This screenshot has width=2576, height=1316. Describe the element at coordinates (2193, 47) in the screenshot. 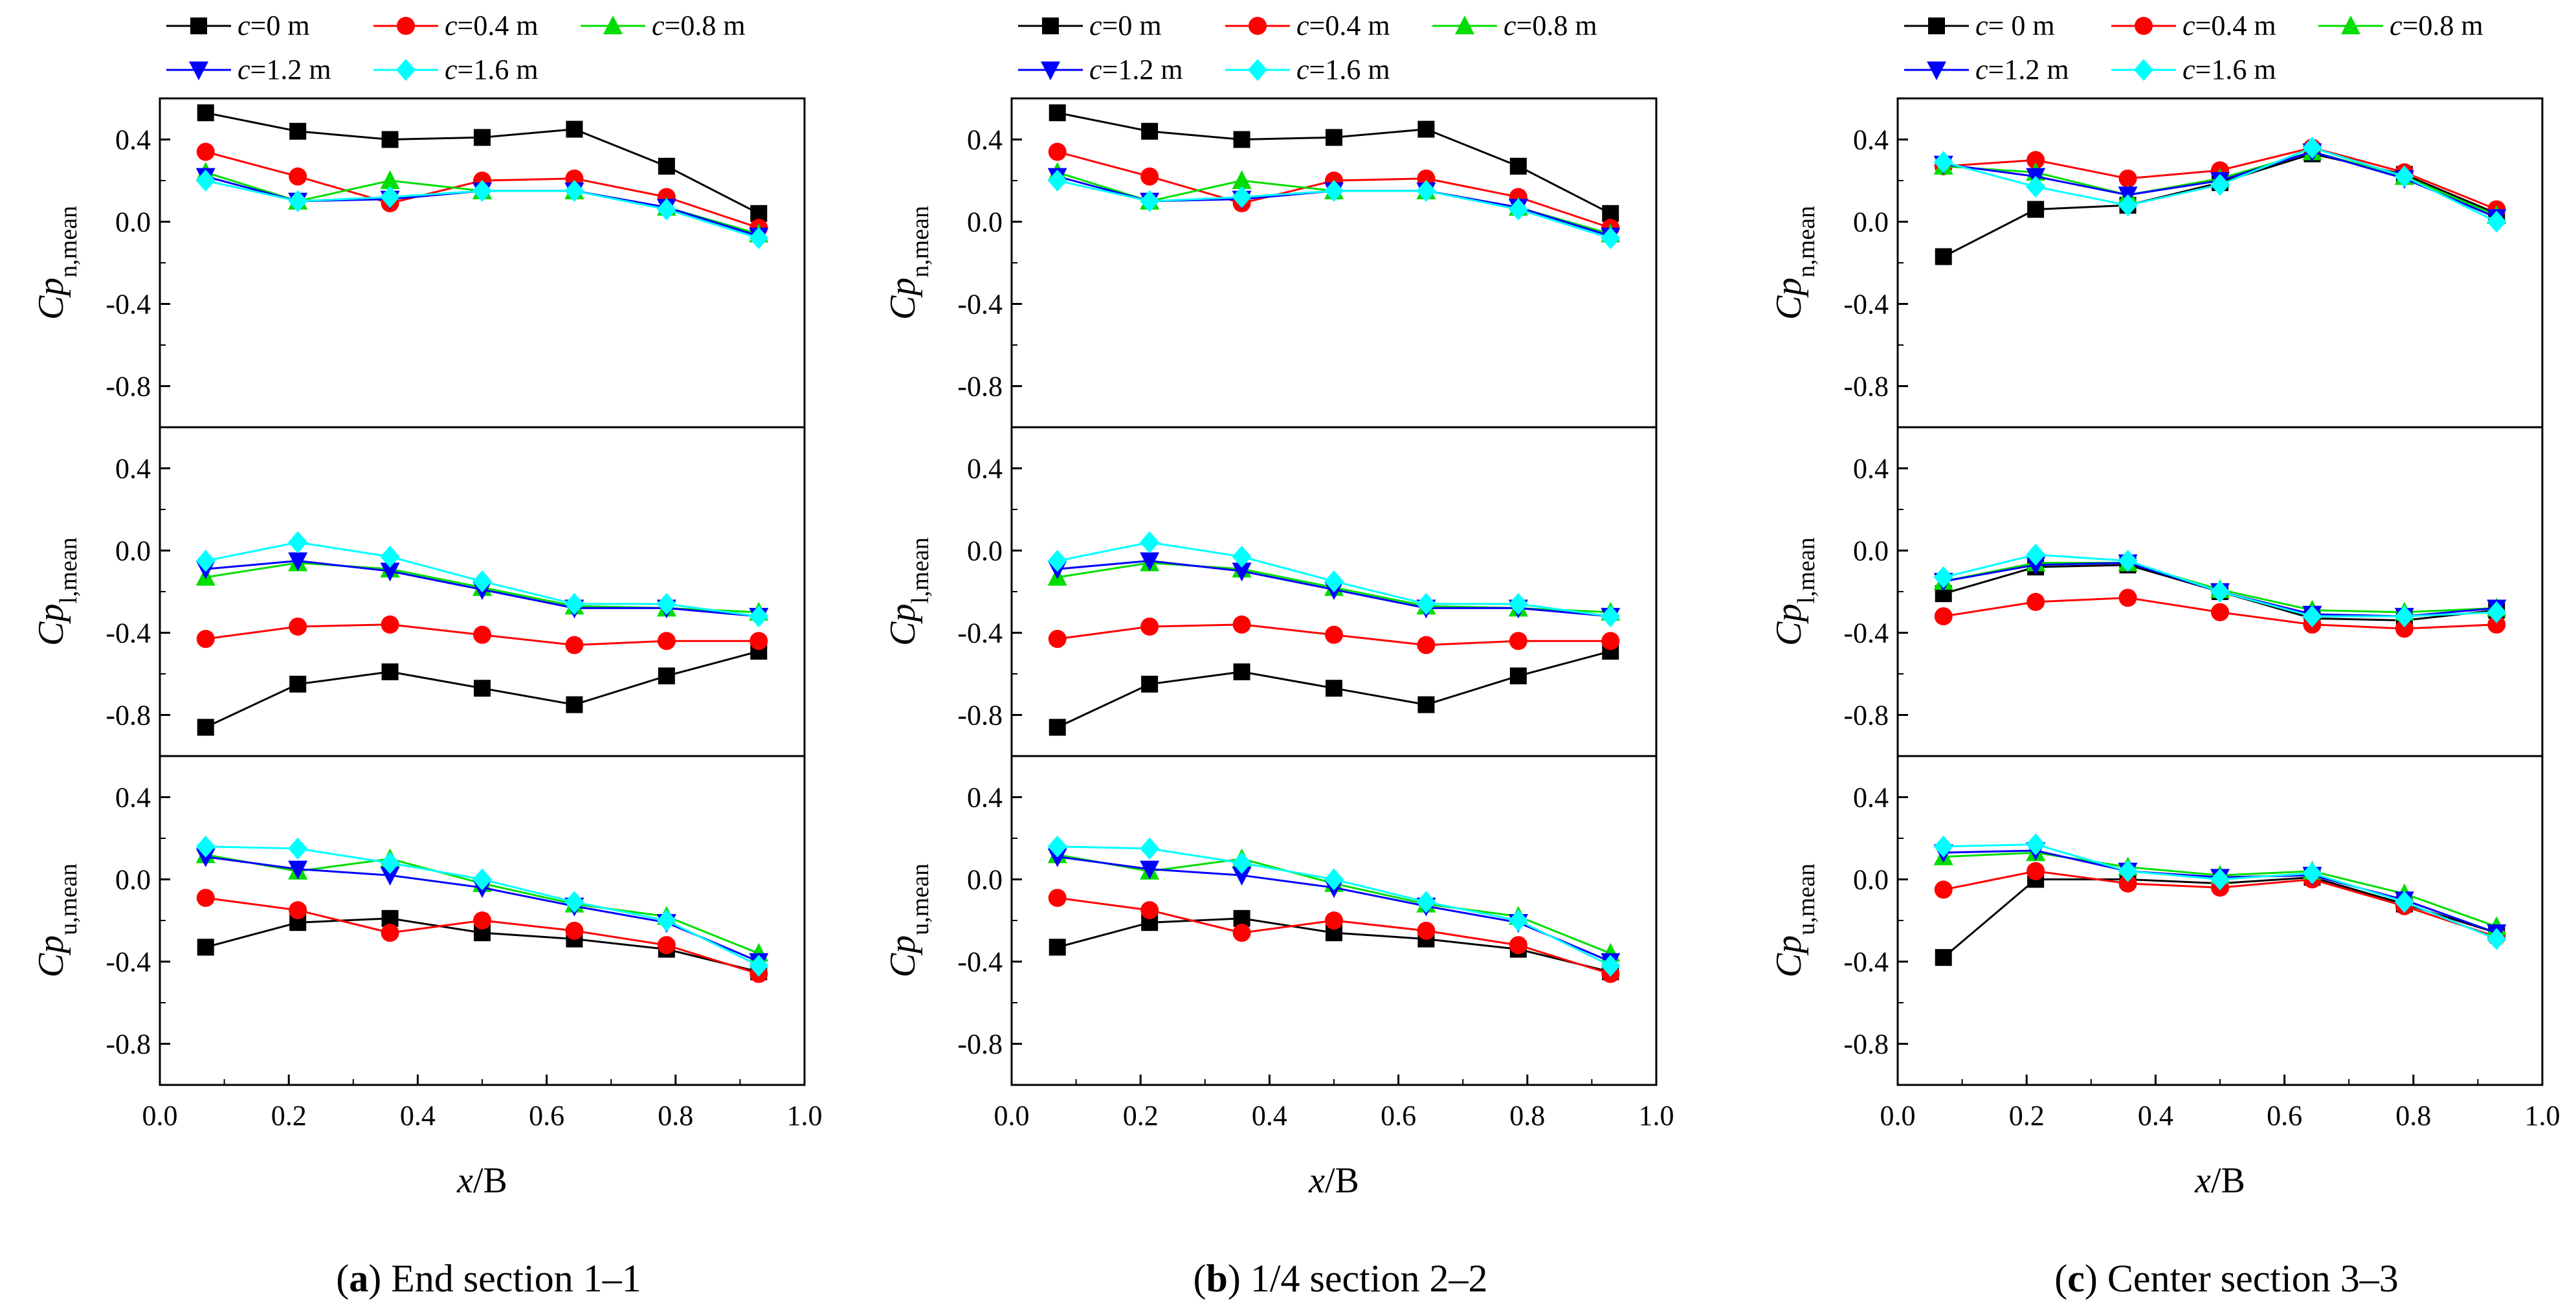

I see `legend: c= 0 m c=0.4 m c=0.8 m c=1.2 m c=1.6 m` at that location.